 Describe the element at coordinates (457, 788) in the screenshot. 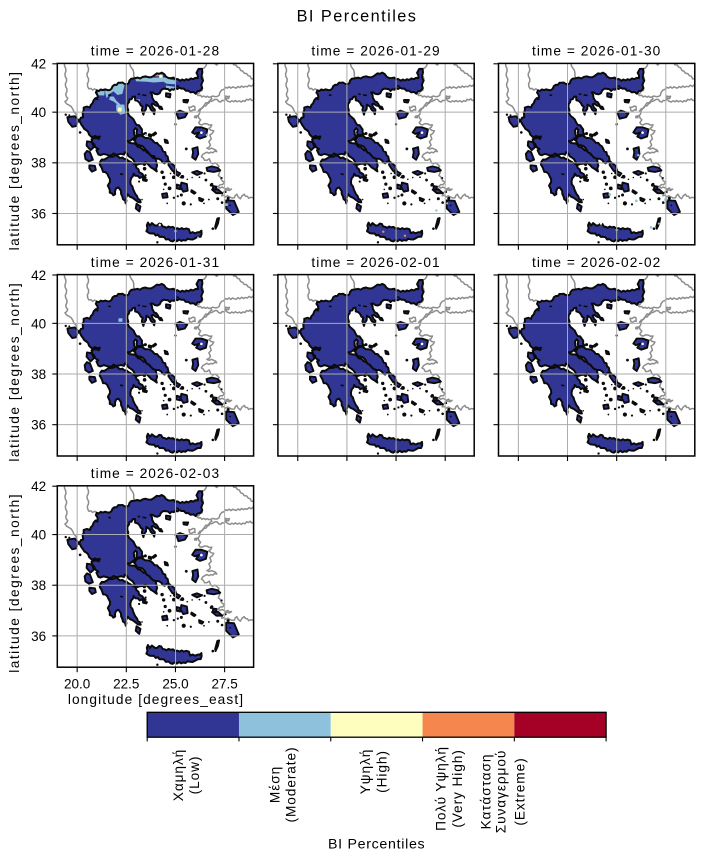

I see `svg-text: (Very High)` at that location.